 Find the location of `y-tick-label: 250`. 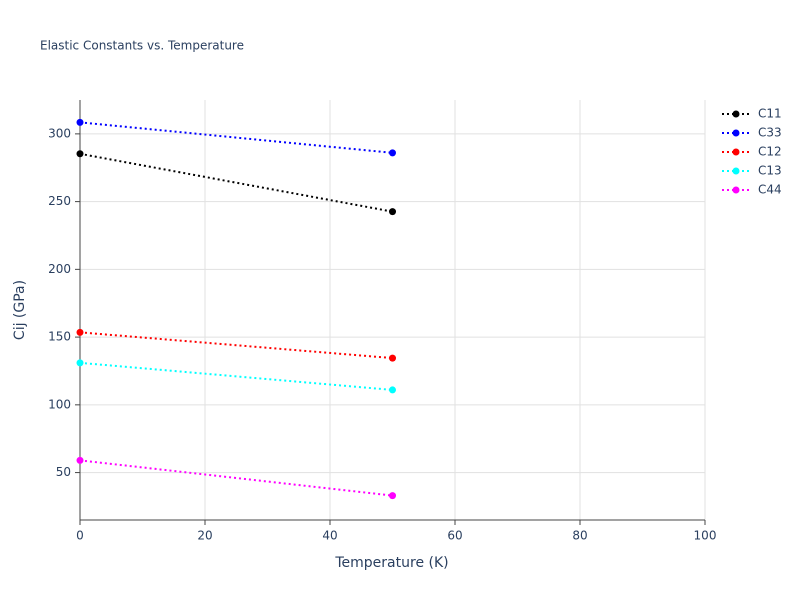

y-tick-label: 250 is located at coordinates (59, 201).